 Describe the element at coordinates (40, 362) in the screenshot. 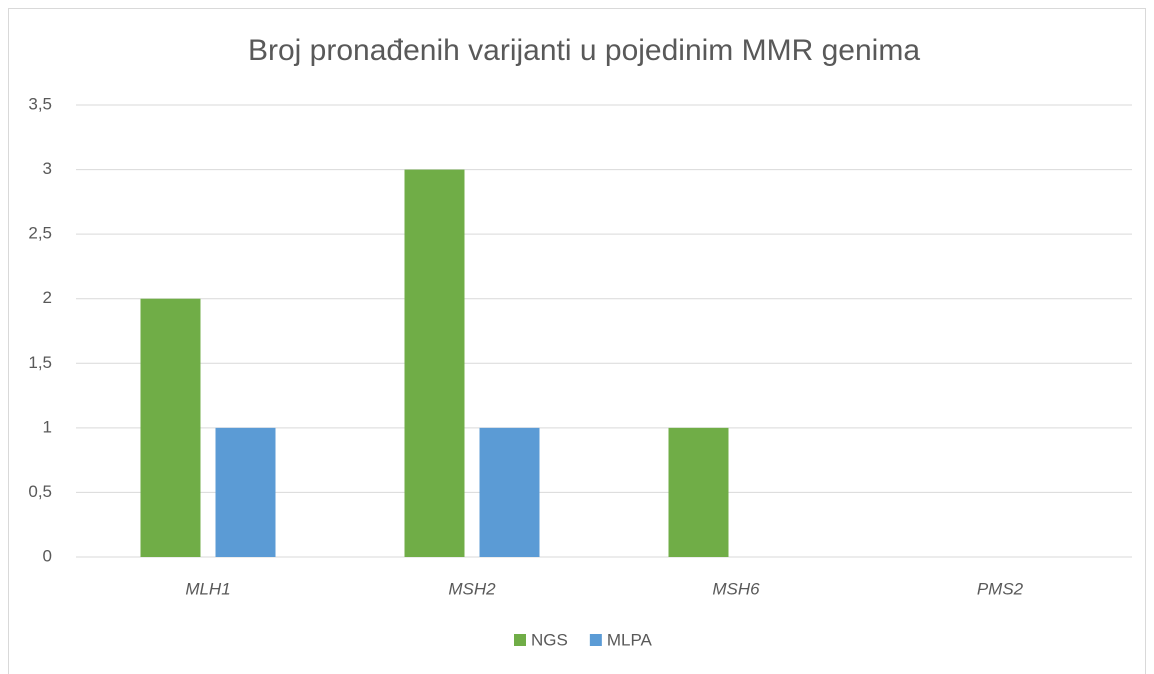

I see `y-tick-label: 1,5` at that location.